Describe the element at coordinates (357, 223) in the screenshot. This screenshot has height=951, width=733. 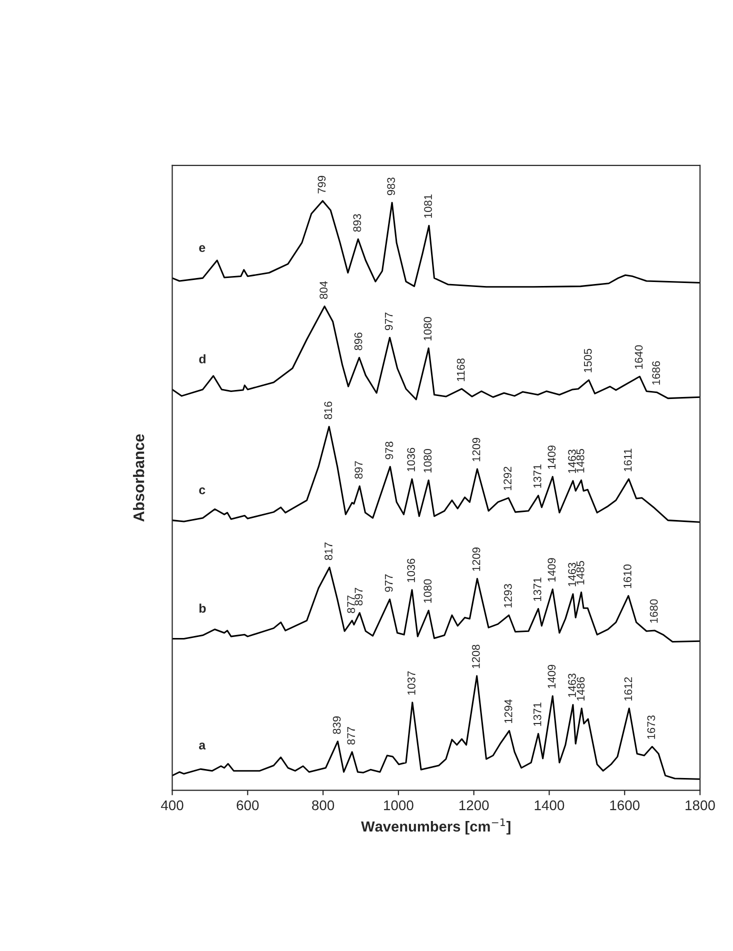
I see `annotation: 893` at that location.